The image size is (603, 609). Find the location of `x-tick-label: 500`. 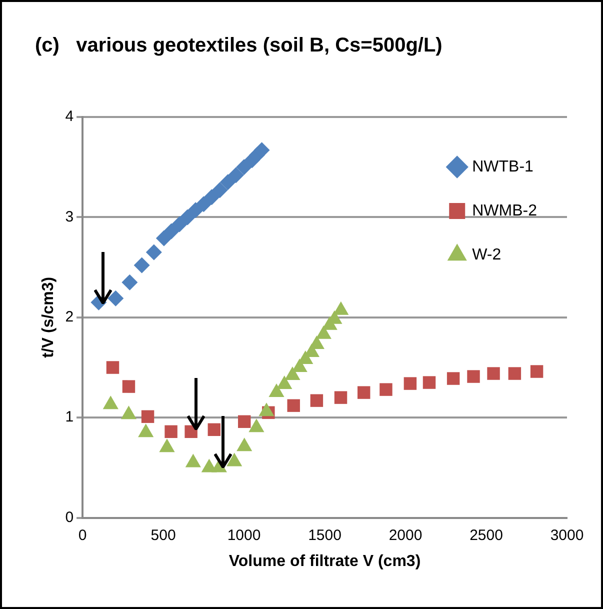

x-tick-label: 500 is located at coordinates (163, 535).